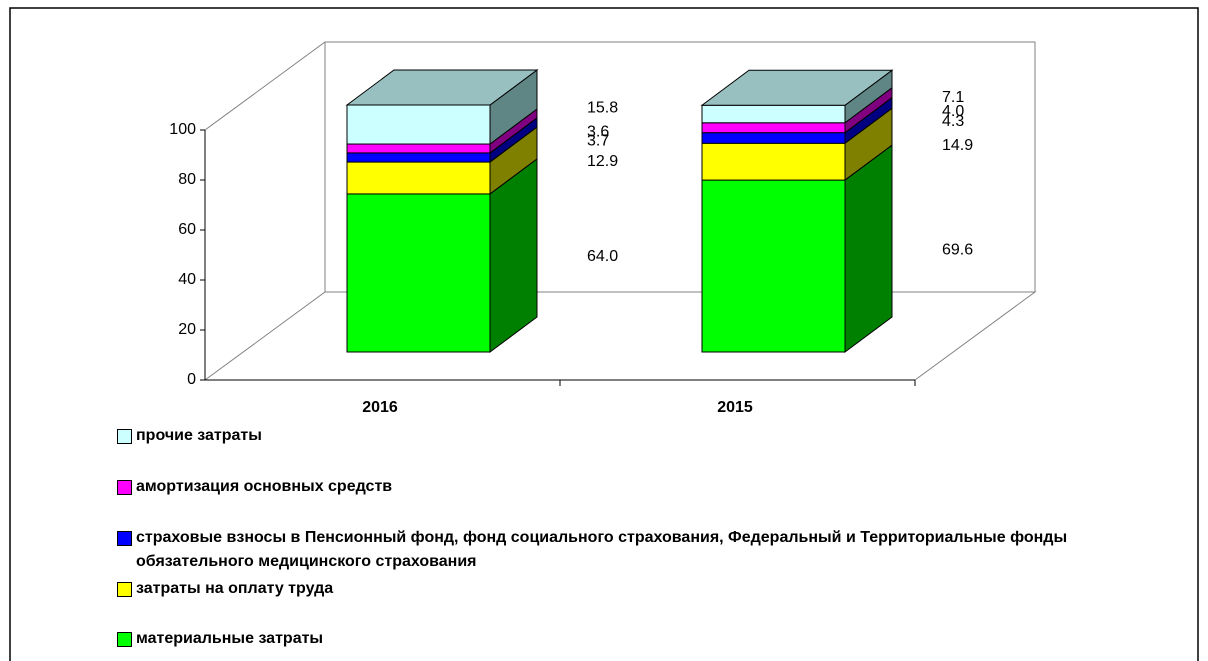  What do you see at coordinates (187, 179) in the screenshot?
I see `y-tick-label: 80` at bounding box center [187, 179].